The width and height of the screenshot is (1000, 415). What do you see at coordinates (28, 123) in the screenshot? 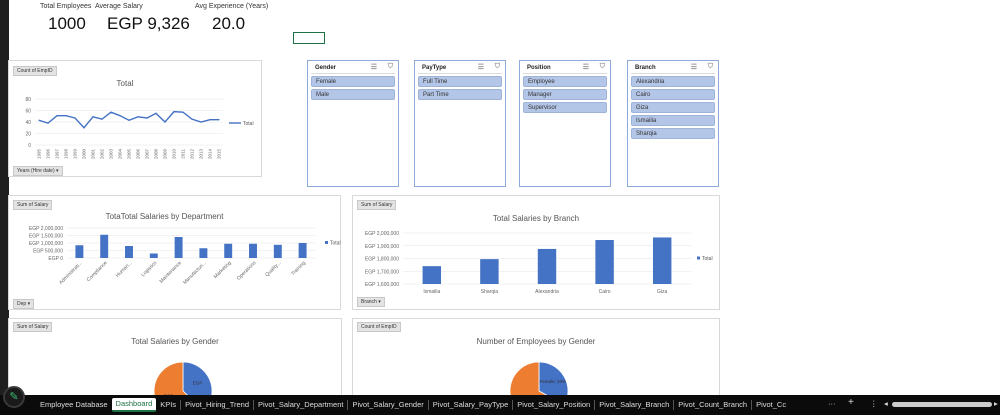
I see `y-tick-label: 40` at bounding box center [28, 123].